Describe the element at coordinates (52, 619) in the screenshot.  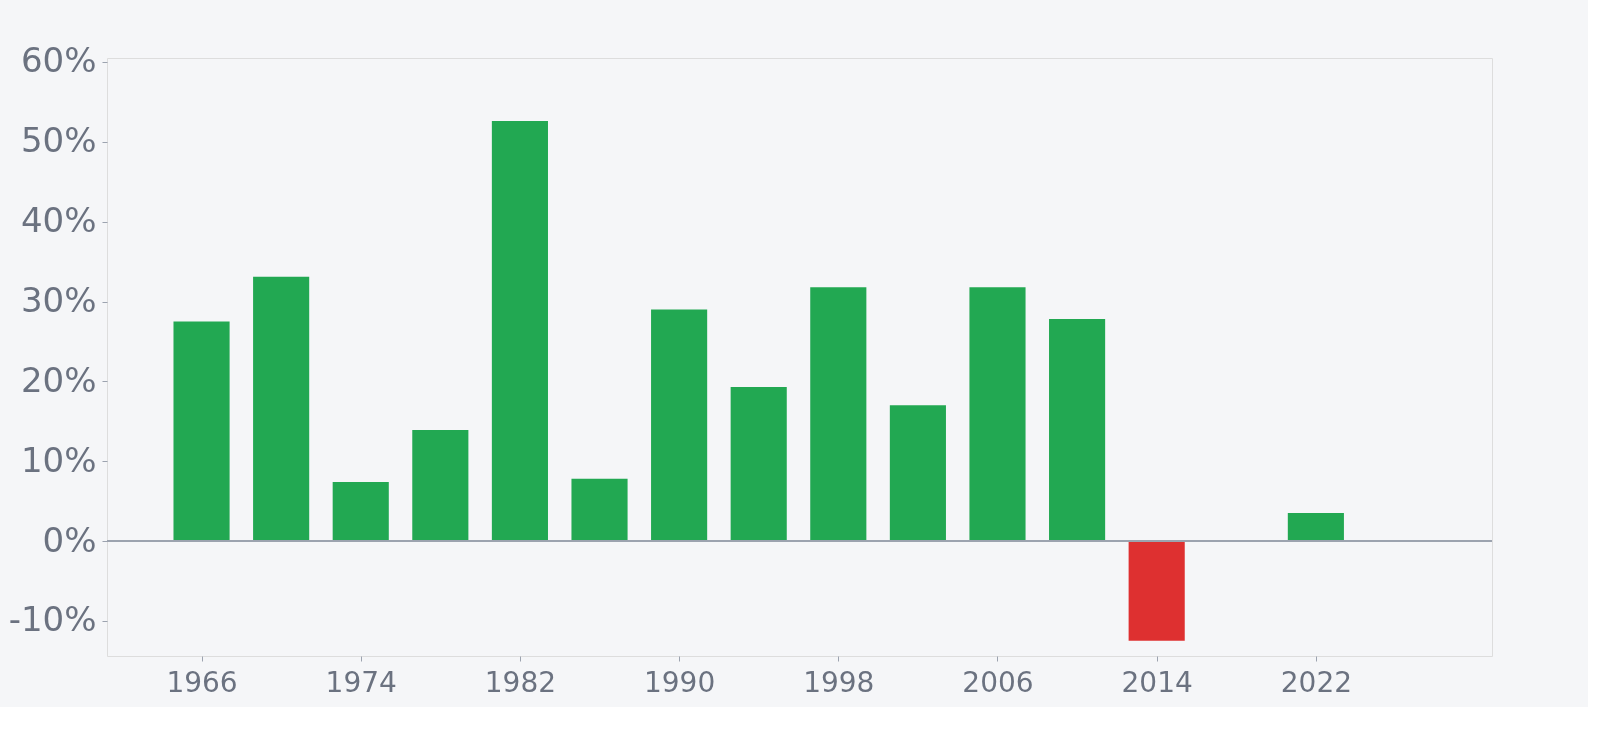
I see `y-tick-label: -10%` at that location.